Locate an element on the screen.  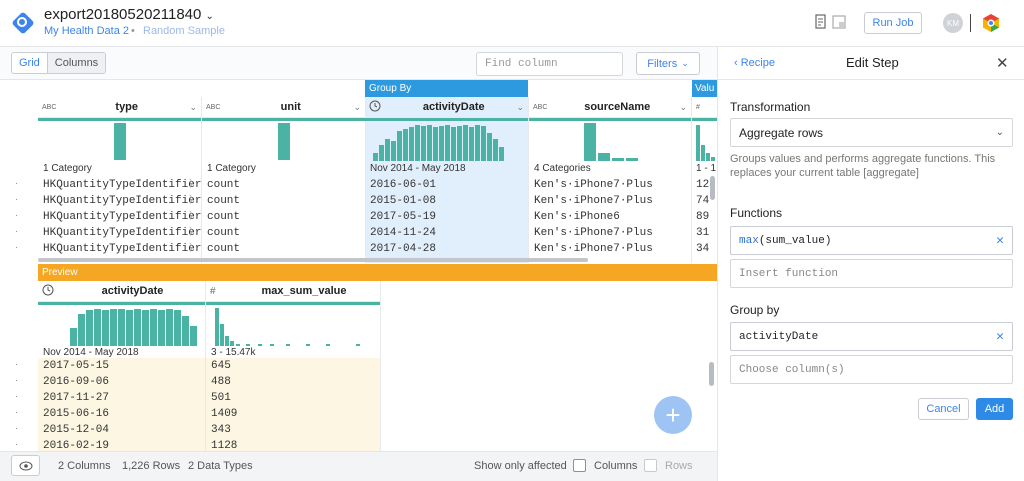
group-by-tag: Group By is located at coordinates (446, 88).